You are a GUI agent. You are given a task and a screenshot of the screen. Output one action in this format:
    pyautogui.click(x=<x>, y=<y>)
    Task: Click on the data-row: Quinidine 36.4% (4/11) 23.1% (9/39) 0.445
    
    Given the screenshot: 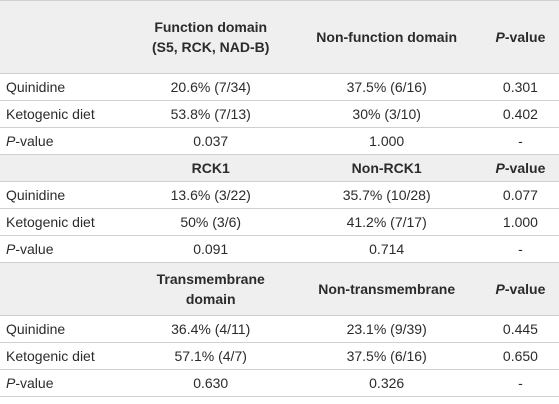 What is the action you would take?
    pyautogui.click(x=279, y=329)
    